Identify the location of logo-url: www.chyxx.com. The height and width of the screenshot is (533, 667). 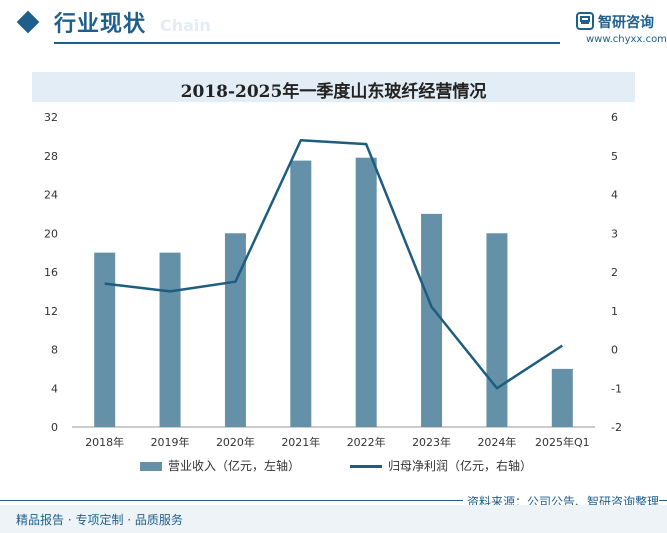
(626, 39).